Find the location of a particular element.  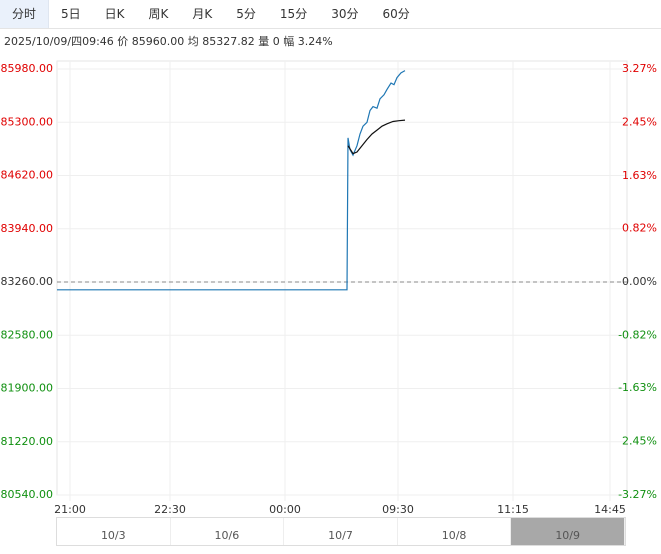

y2-tick-label: 0.00% is located at coordinates (639, 281).